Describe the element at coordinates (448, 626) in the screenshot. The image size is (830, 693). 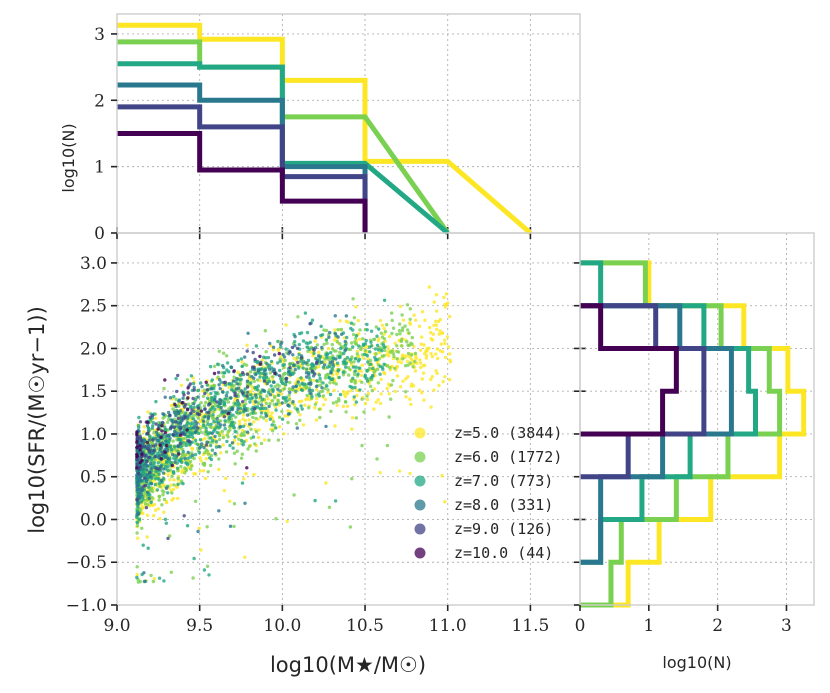
I see `x-tick-label: 11.0` at that location.